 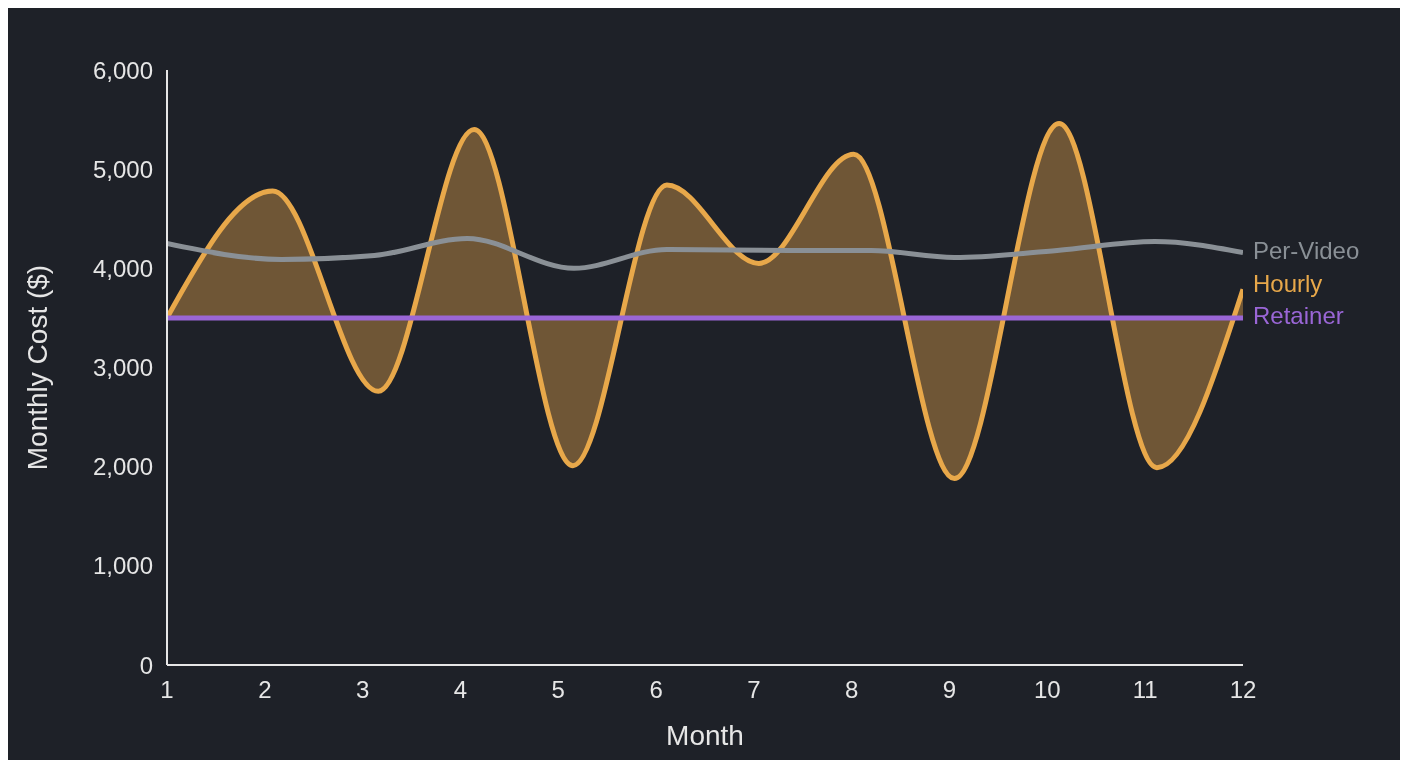 I want to click on x-tick-label: 3, so click(x=362, y=690).